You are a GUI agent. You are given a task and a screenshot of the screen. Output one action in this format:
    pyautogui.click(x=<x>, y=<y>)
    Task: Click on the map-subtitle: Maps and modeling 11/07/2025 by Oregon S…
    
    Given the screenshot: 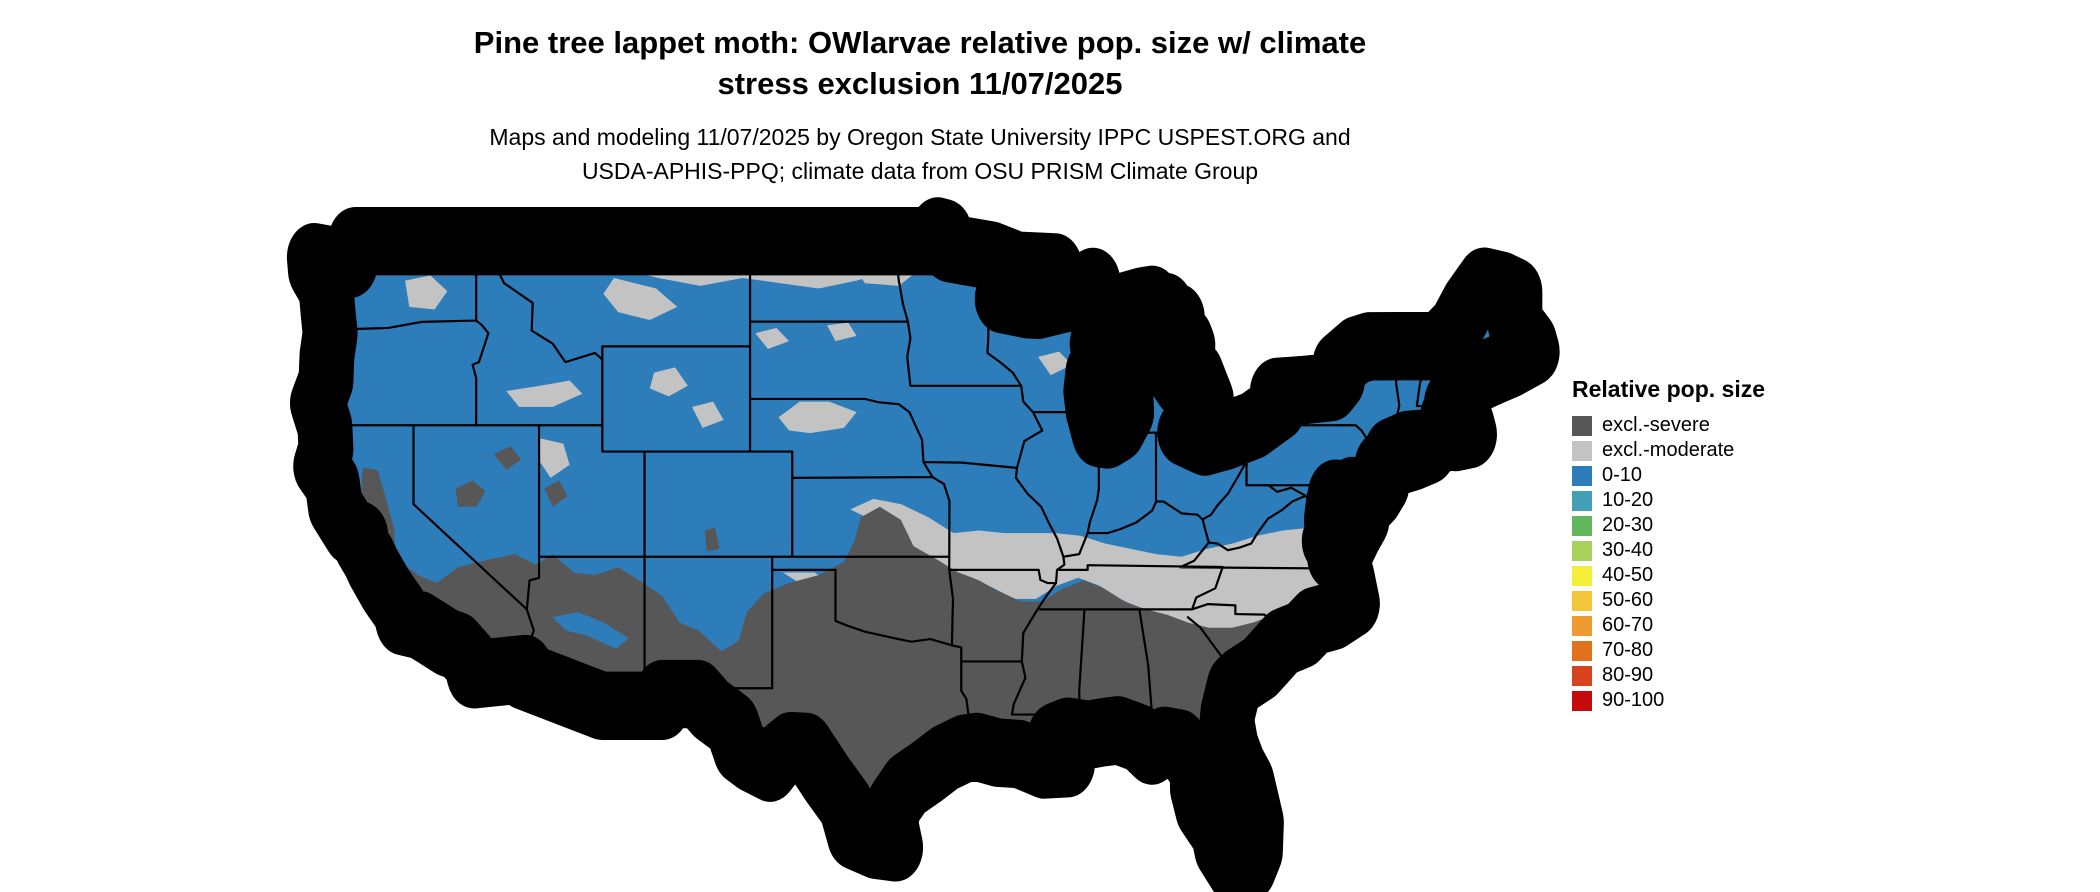 What is the action you would take?
    pyautogui.click(x=920, y=154)
    